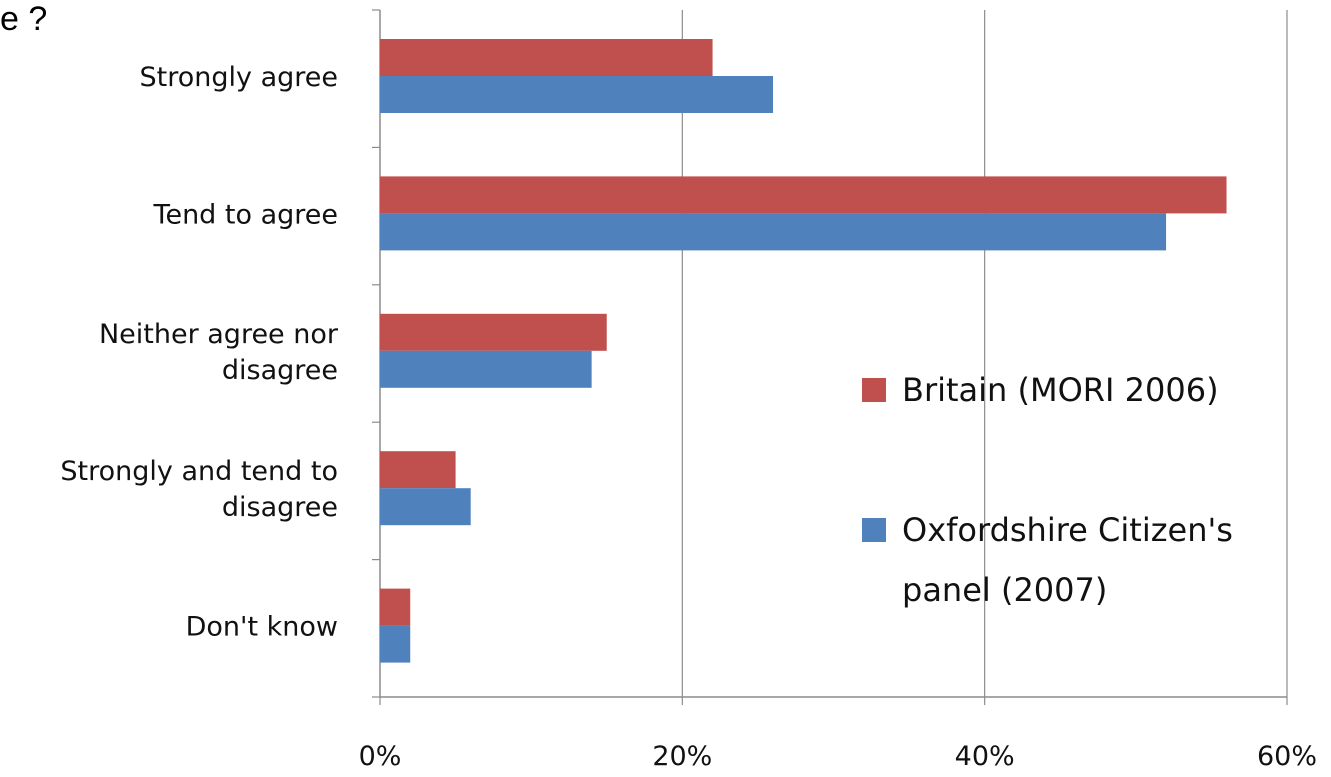 Image resolution: width=1331 pixels, height=777 pixels. What do you see at coordinates (1060, 390) in the screenshot?
I see `legend-label: Britain (MORI 2006)` at bounding box center [1060, 390].